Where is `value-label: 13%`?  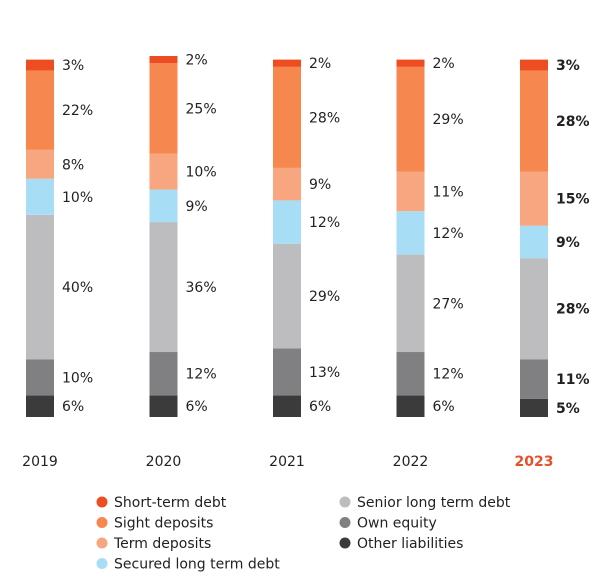 value-label: 13% is located at coordinates (324, 373).